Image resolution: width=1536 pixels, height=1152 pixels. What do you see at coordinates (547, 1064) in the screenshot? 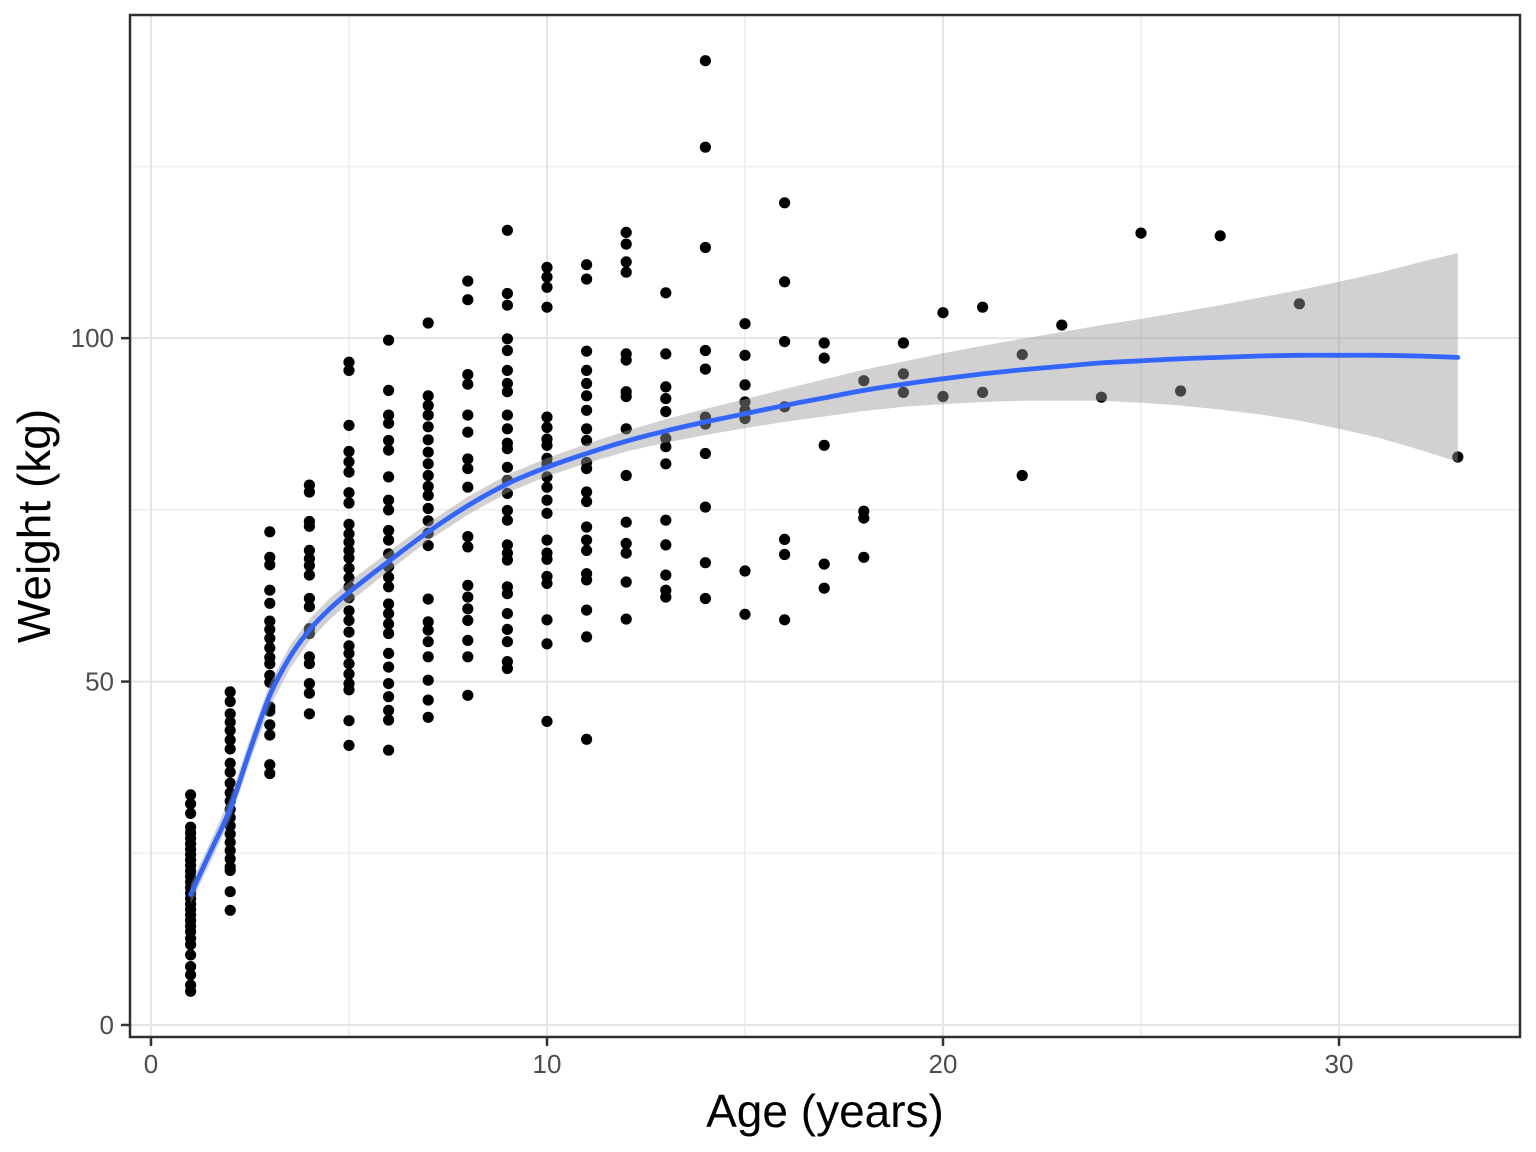
I see `x-tick-label: 10` at bounding box center [547, 1064].